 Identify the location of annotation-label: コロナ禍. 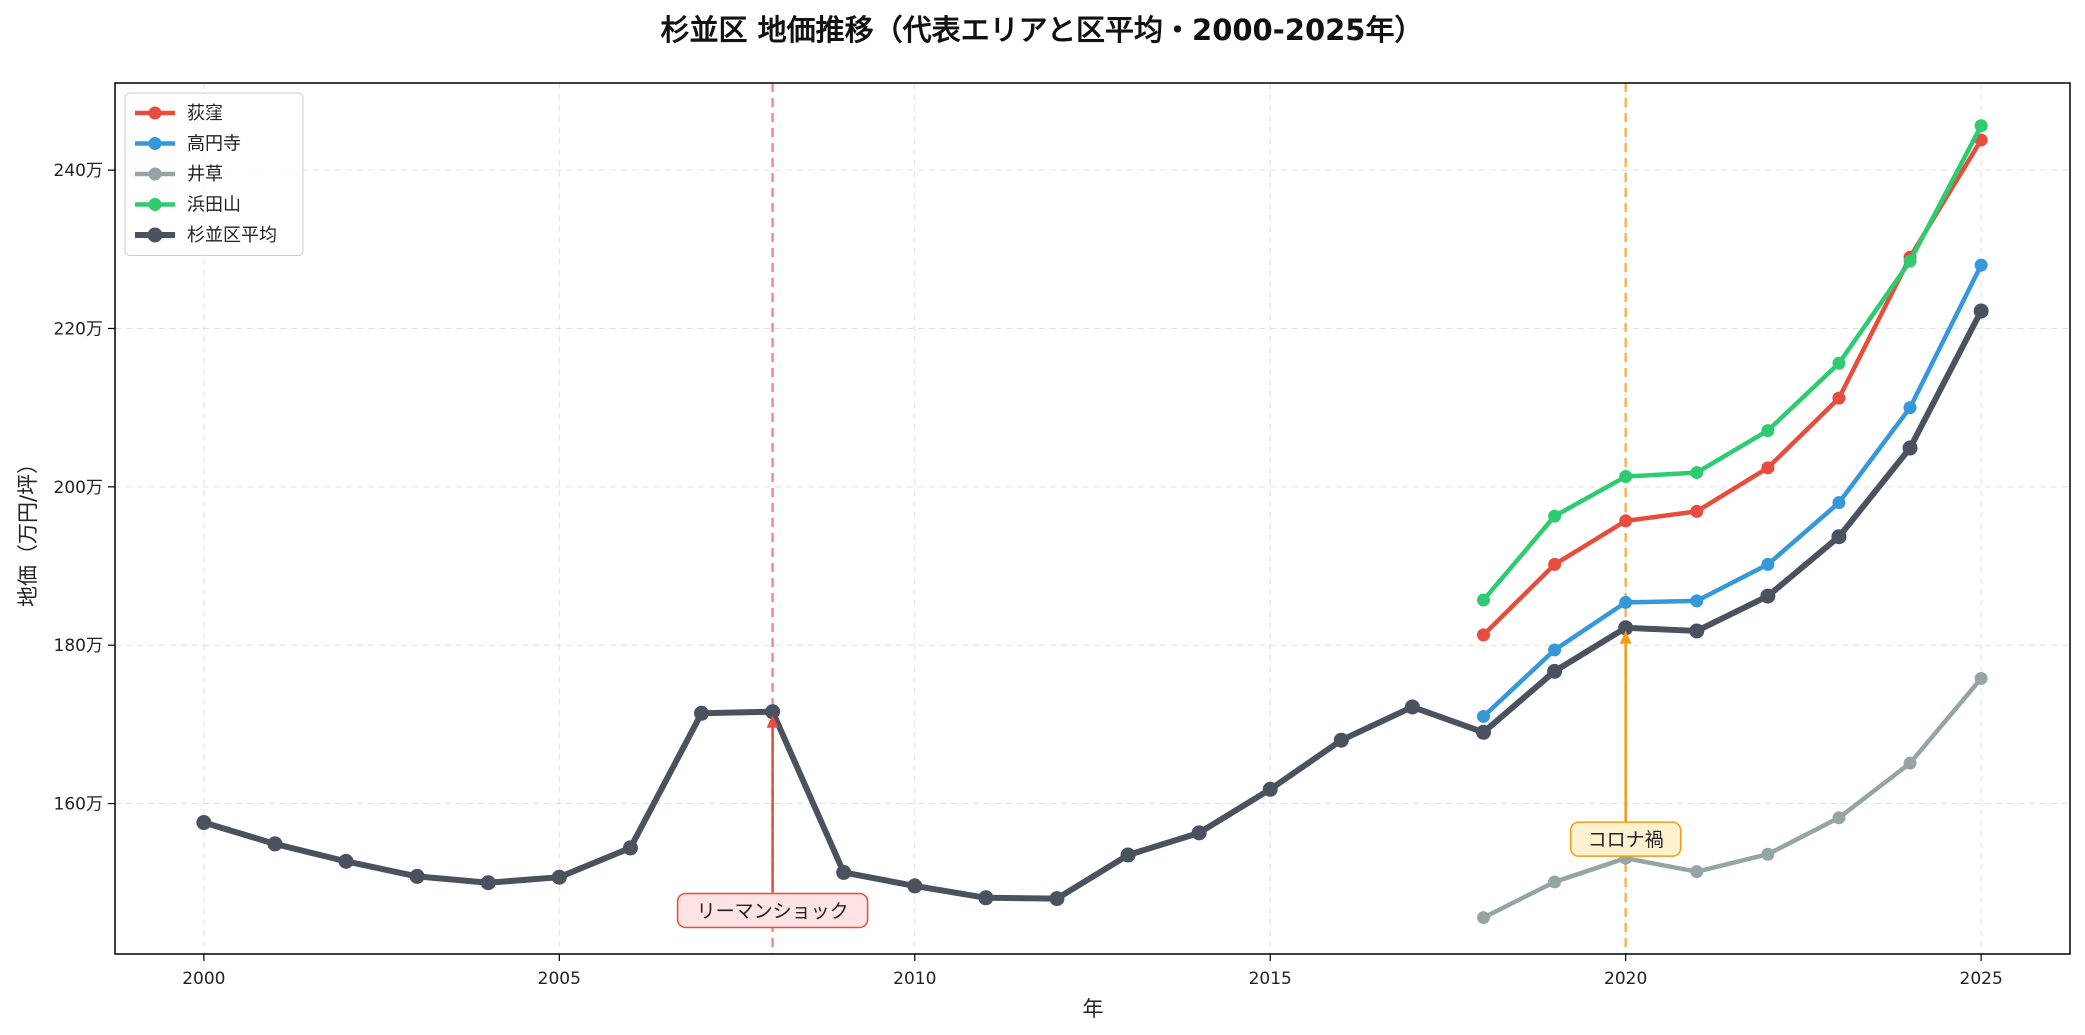
(1626, 840).